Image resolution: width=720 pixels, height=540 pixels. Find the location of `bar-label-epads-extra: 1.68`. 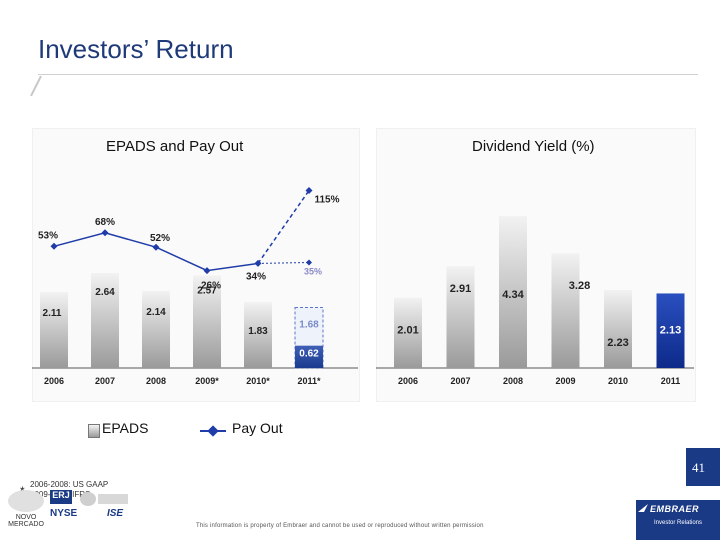

bar-label-epads-extra: 1.68 is located at coordinates (309, 325).